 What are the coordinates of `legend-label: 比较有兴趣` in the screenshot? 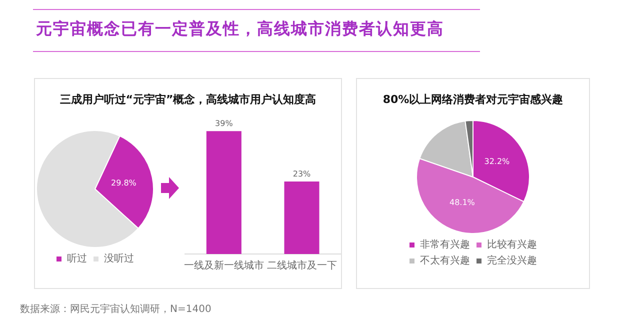 It's located at (512, 244).